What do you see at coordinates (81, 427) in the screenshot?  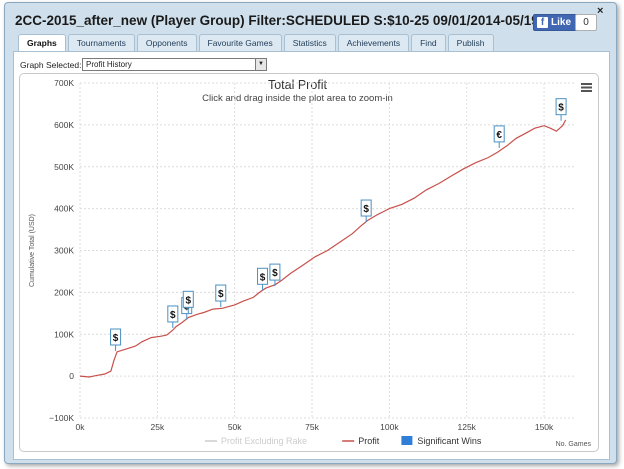 I see `x-tick-label: 0k` at bounding box center [81, 427].